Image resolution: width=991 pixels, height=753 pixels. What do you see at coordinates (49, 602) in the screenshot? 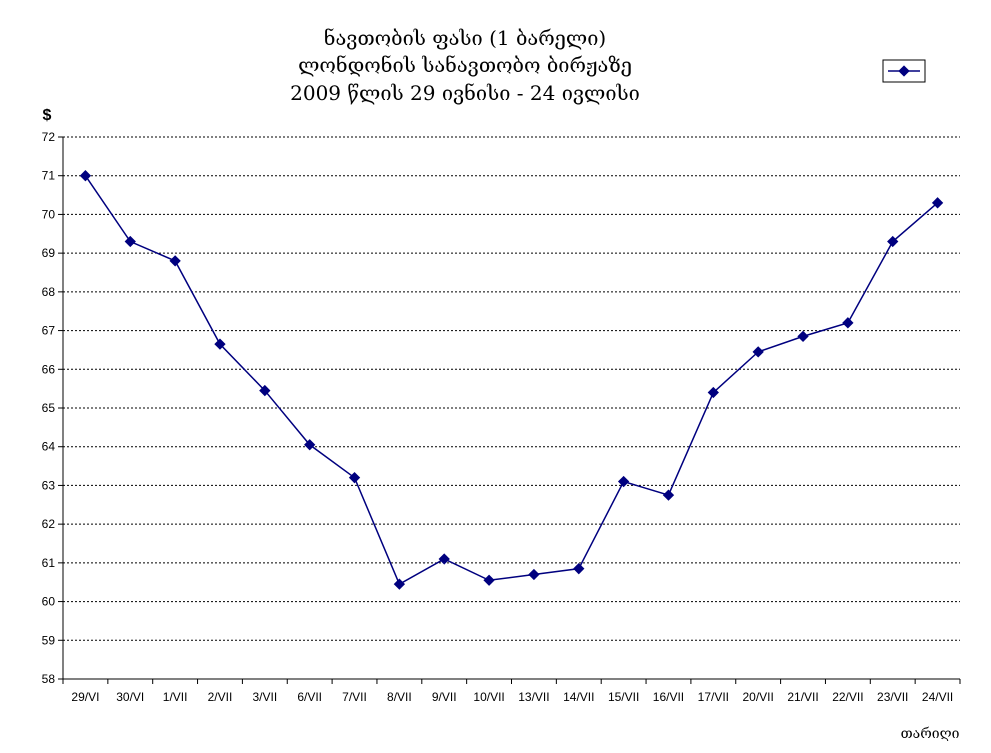
I see `y-tick-label: 60` at bounding box center [49, 602].